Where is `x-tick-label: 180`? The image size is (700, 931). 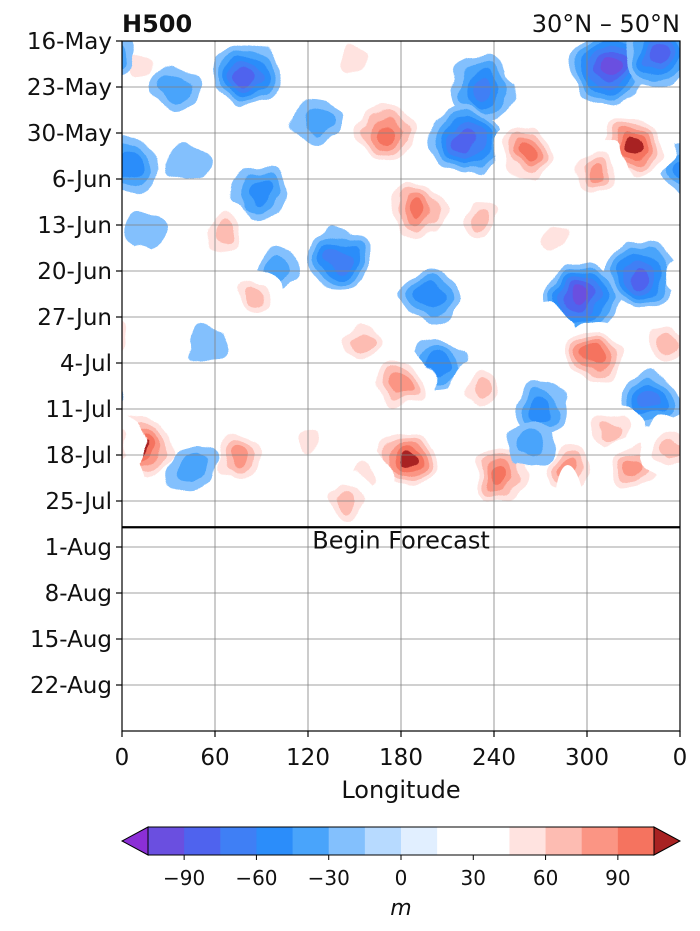 x-tick-label: 180 is located at coordinates (401, 758).